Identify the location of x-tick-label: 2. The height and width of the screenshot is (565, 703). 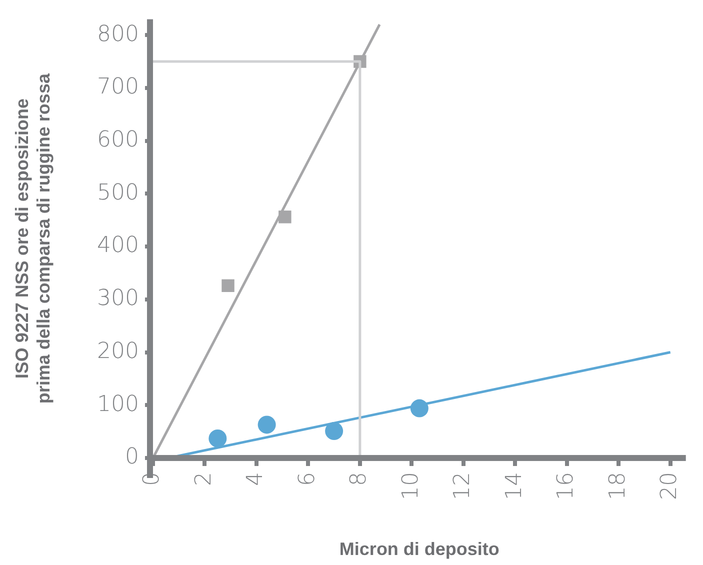
(203, 479).